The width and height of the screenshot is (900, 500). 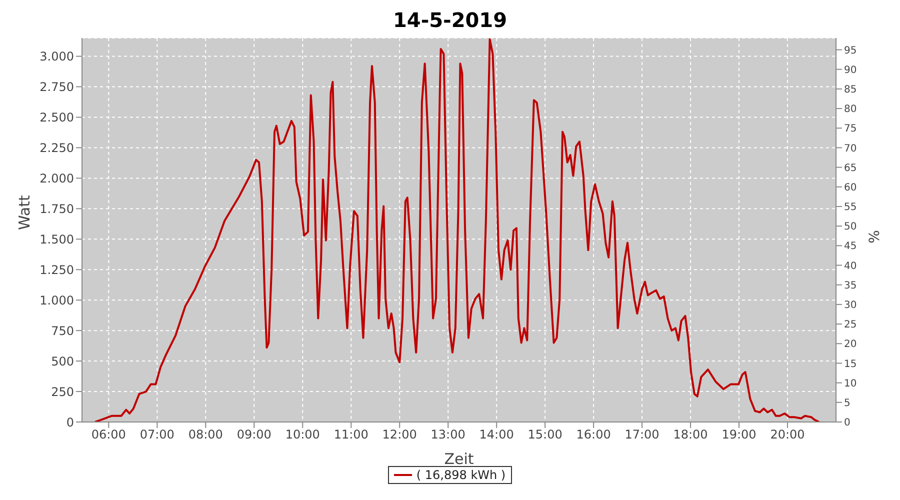 What do you see at coordinates (850, 70) in the screenshot?
I see `y2-tick-label: 90` at bounding box center [850, 70].